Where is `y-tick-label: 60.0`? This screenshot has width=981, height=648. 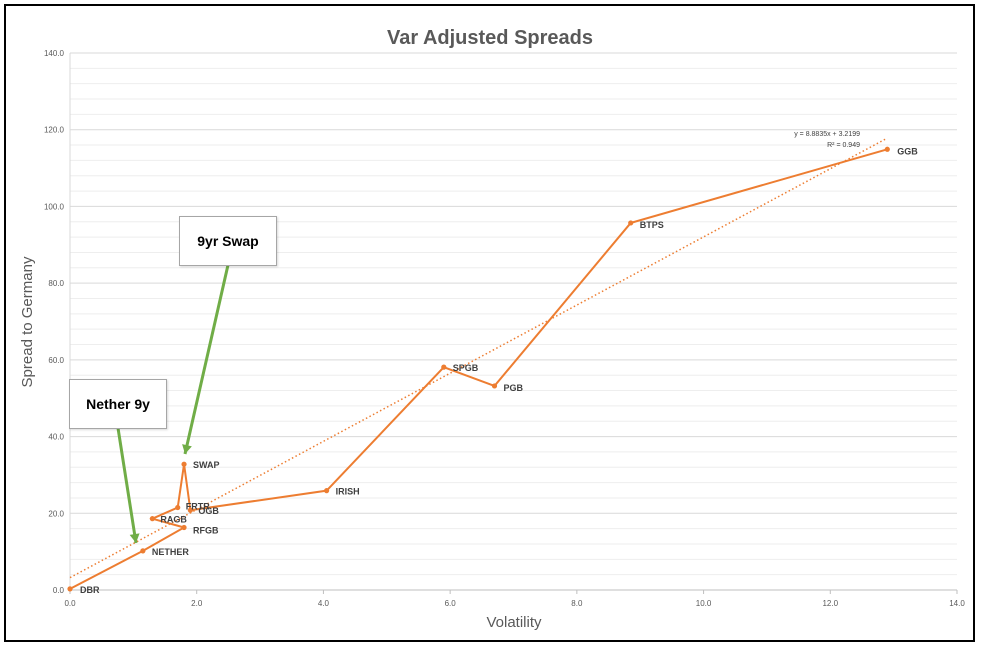 y-tick-label: 60.0 is located at coordinates (56, 360).